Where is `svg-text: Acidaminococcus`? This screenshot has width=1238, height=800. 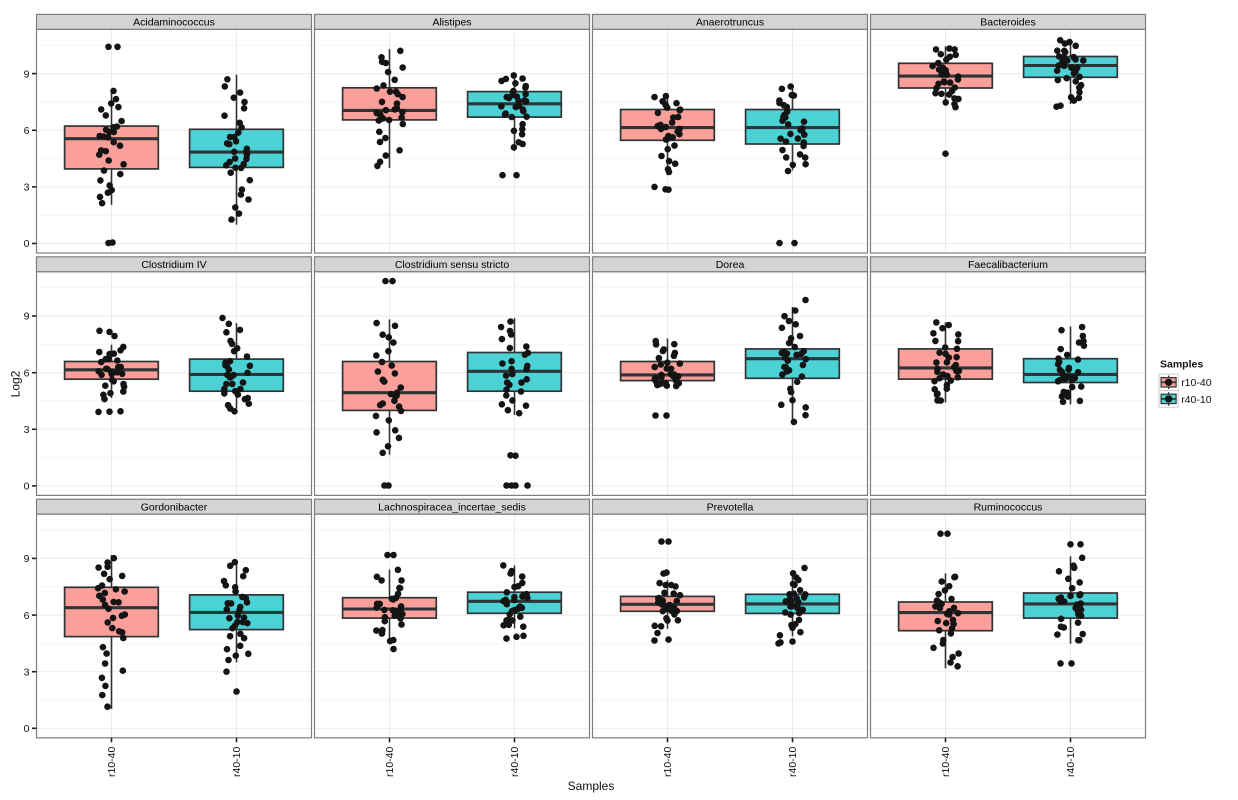 svg-text: Acidaminococcus is located at coordinates (174, 23).